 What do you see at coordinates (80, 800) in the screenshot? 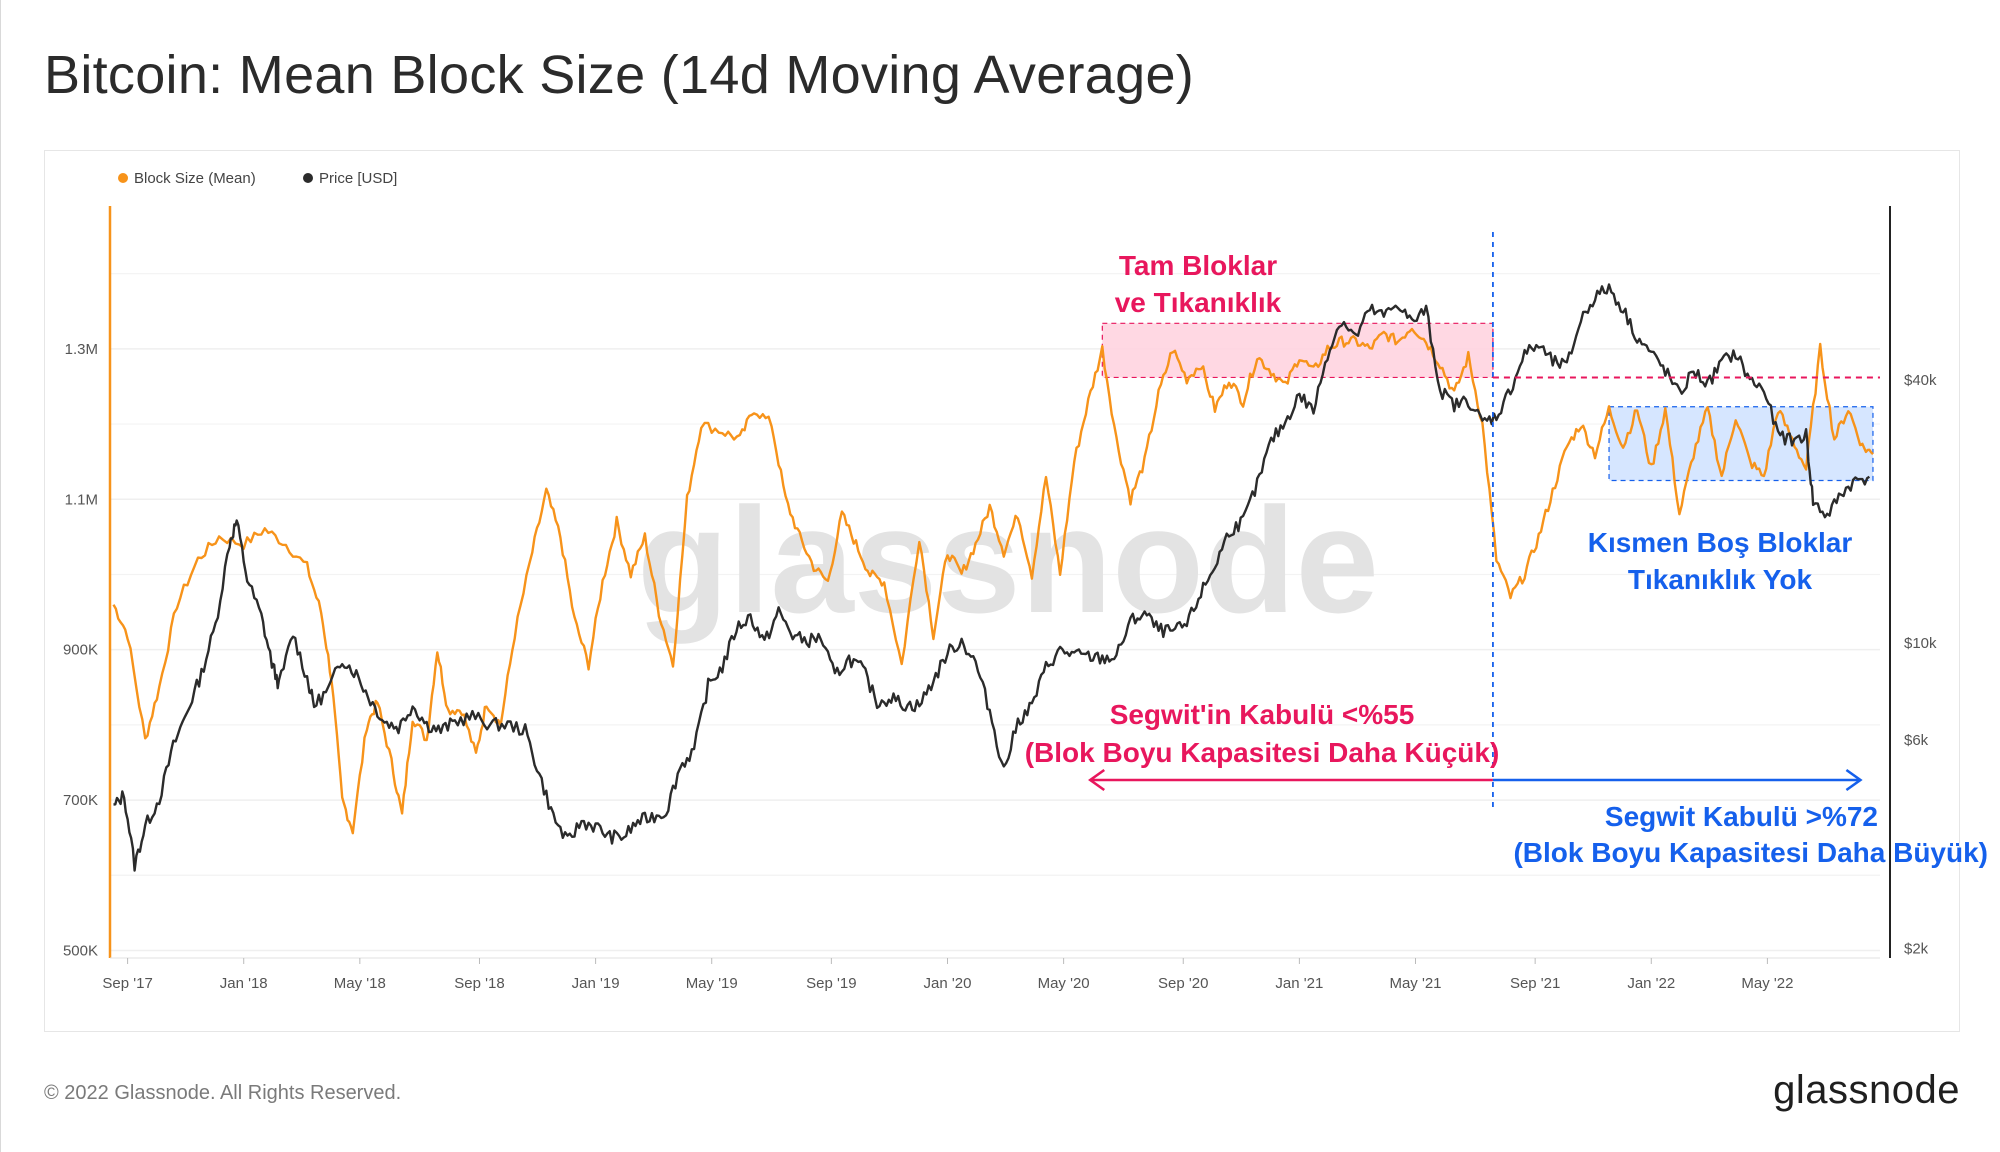
I see `y-left-tick-label: 700K` at bounding box center [80, 800].